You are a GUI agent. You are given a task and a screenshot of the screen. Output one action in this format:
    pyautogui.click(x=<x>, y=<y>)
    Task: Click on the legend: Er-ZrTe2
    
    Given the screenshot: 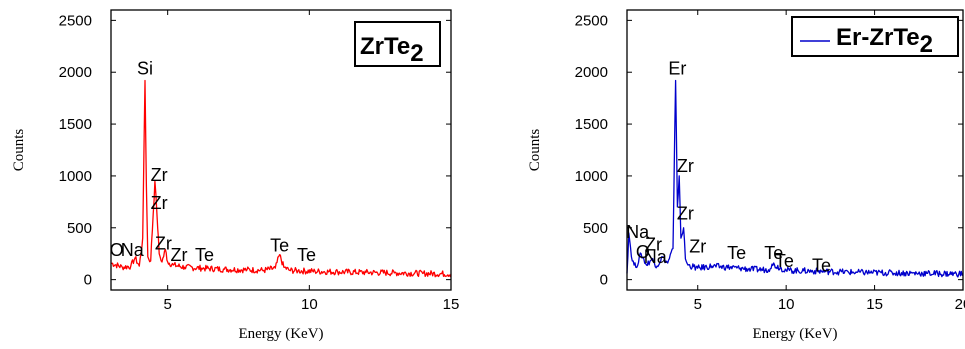 What is the action you would take?
    pyautogui.click(x=875, y=37)
    